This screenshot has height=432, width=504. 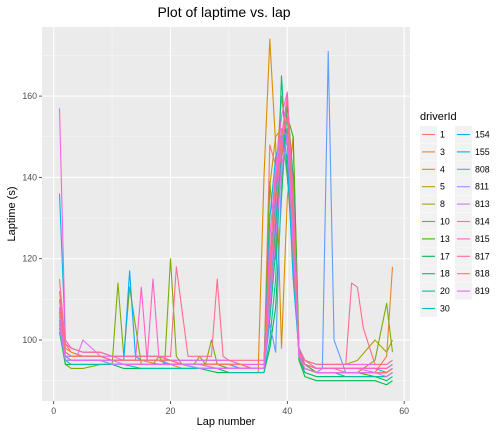 What do you see at coordinates (482, 256) in the screenshot?
I see `legend-label-817: 817` at bounding box center [482, 256].